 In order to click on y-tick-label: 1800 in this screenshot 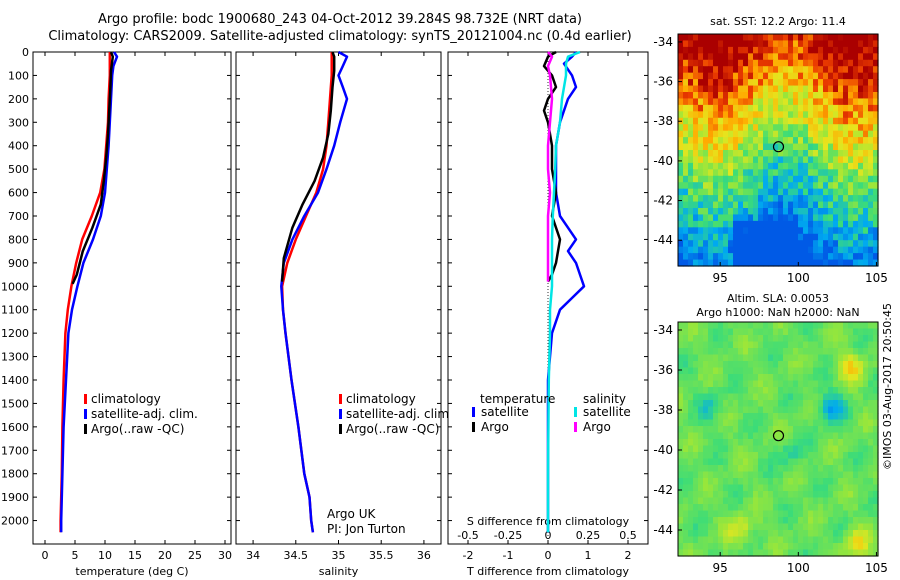, I will do `click(15, 474)`.